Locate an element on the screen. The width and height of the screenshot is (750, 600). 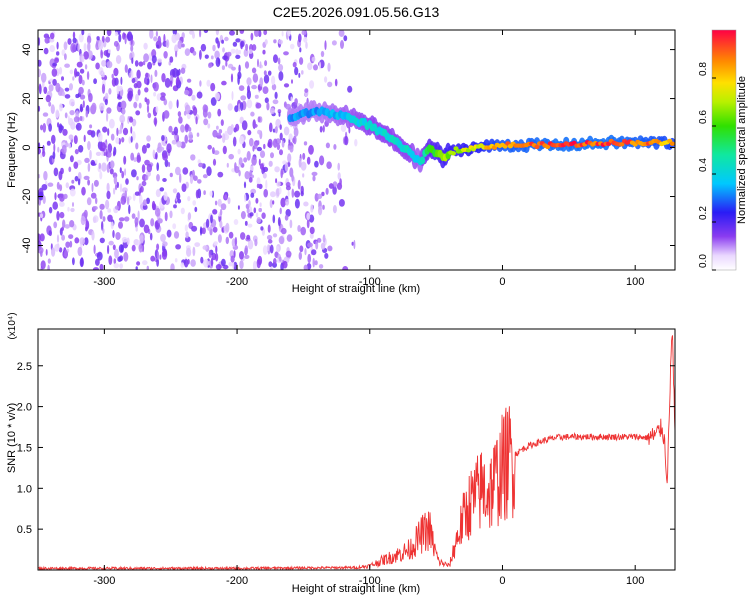
x-tick-label: 0 is located at coordinates (502, 581).